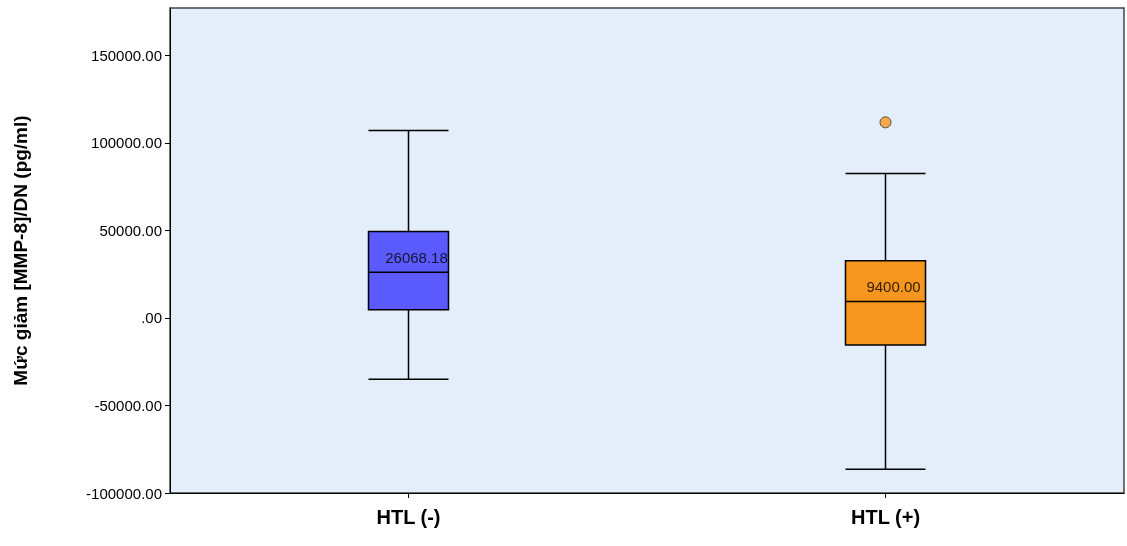 The image size is (1127, 546). What do you see at coordinates (124, 493) in the screenshot?
I see `y-tick-label: -100000.00` at bounding box center [124, 493].